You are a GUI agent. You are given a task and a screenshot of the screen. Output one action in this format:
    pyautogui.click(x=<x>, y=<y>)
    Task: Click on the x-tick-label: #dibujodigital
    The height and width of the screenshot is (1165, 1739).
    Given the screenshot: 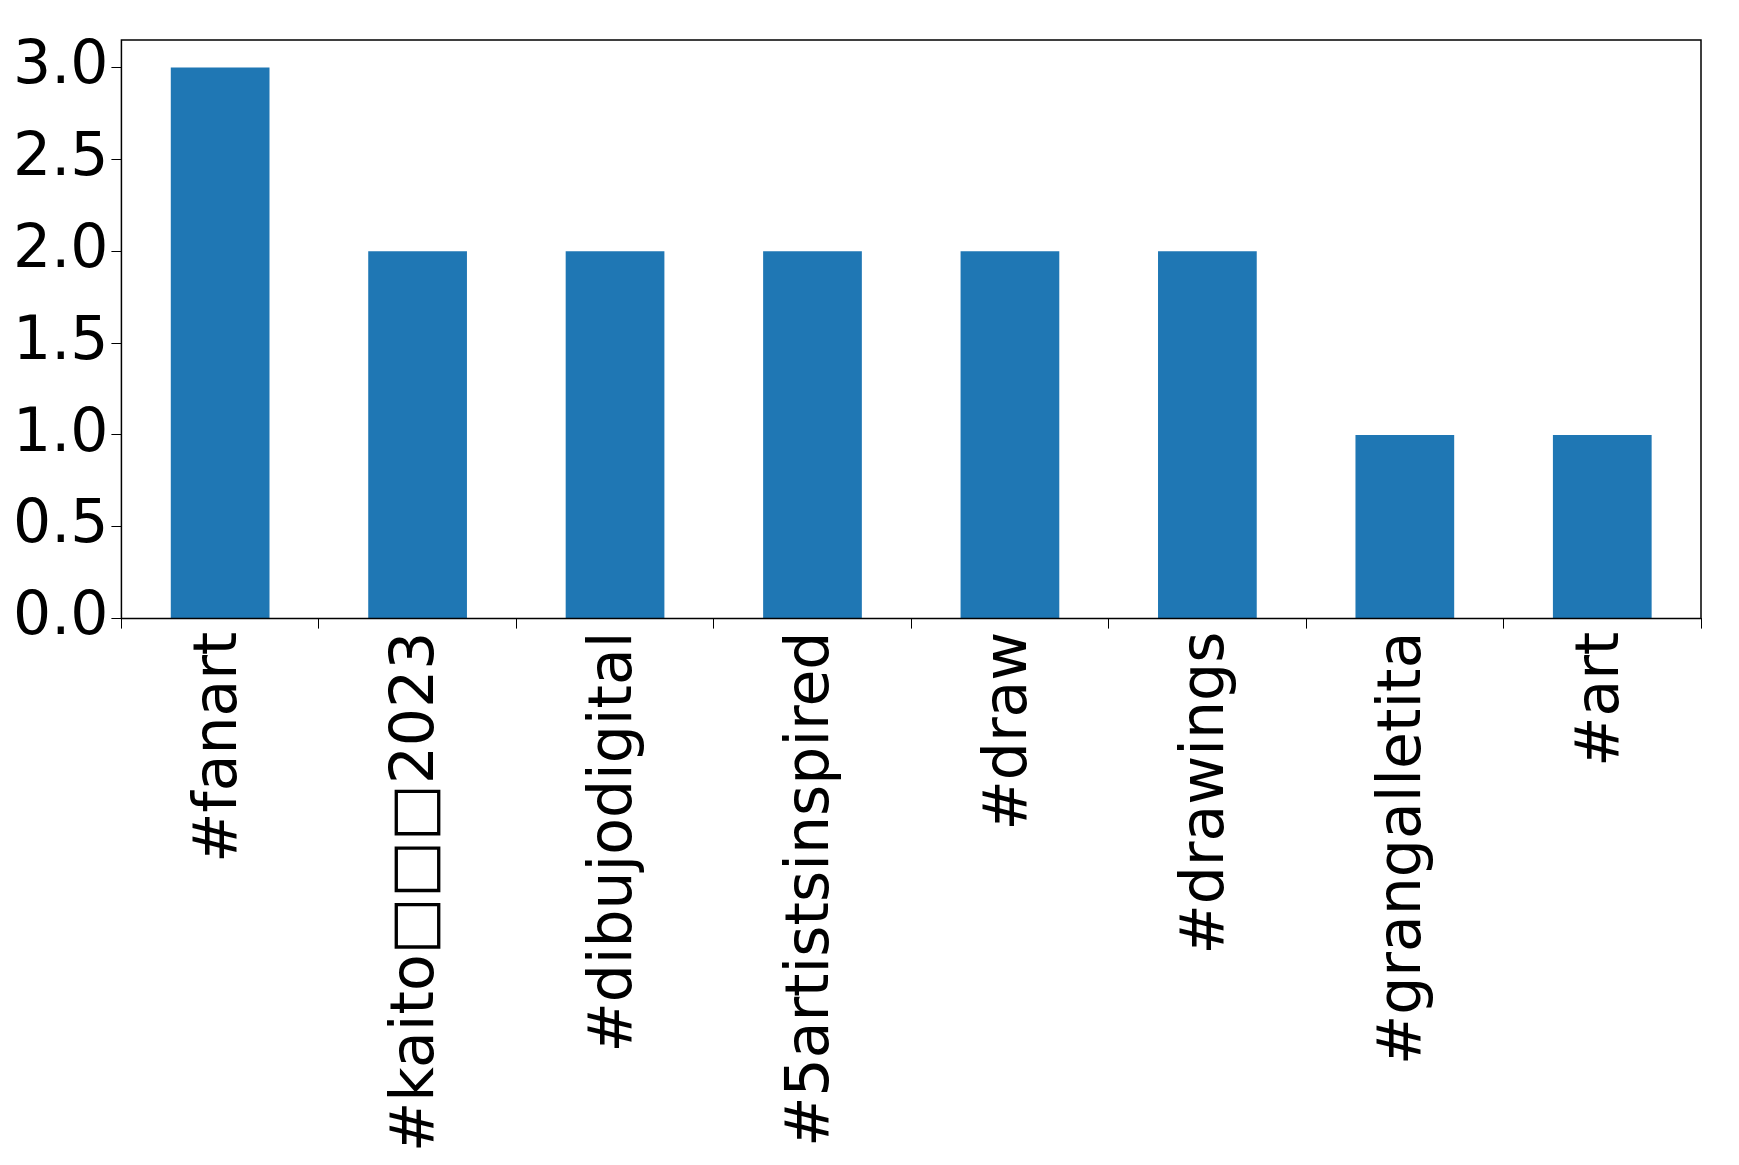 What is the action you would take?
    pyautogui.click(x=609, y=842)
    